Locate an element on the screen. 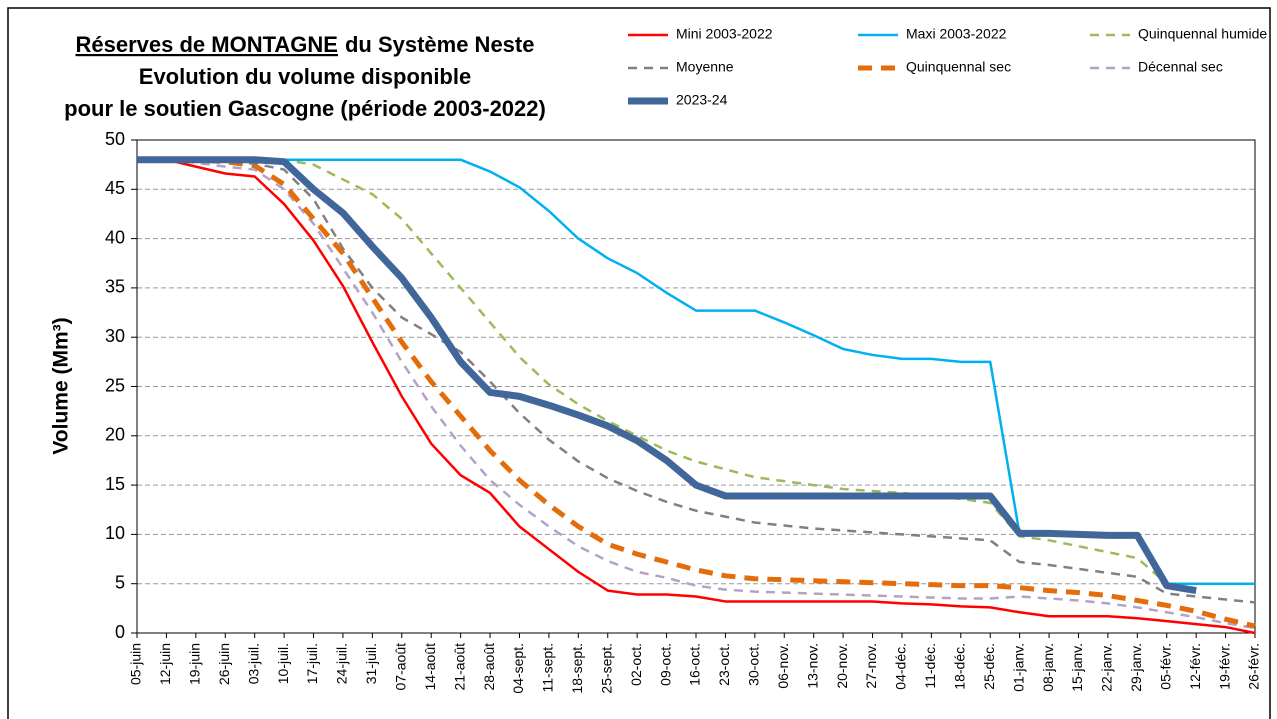 The height and width of the screenshot is (719, 1277). x-tick-label: 21-août is located at coordinates (459, 667).